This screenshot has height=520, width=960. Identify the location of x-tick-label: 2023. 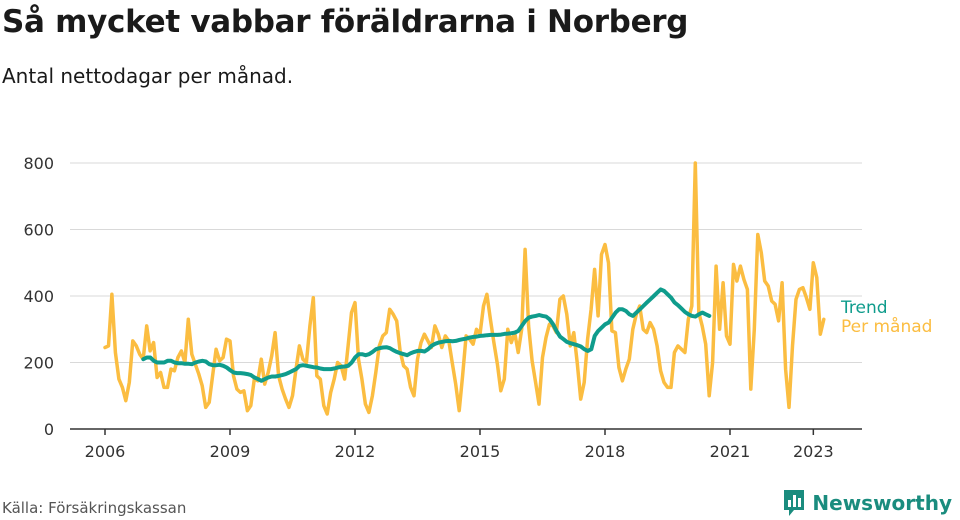
(813, 451).